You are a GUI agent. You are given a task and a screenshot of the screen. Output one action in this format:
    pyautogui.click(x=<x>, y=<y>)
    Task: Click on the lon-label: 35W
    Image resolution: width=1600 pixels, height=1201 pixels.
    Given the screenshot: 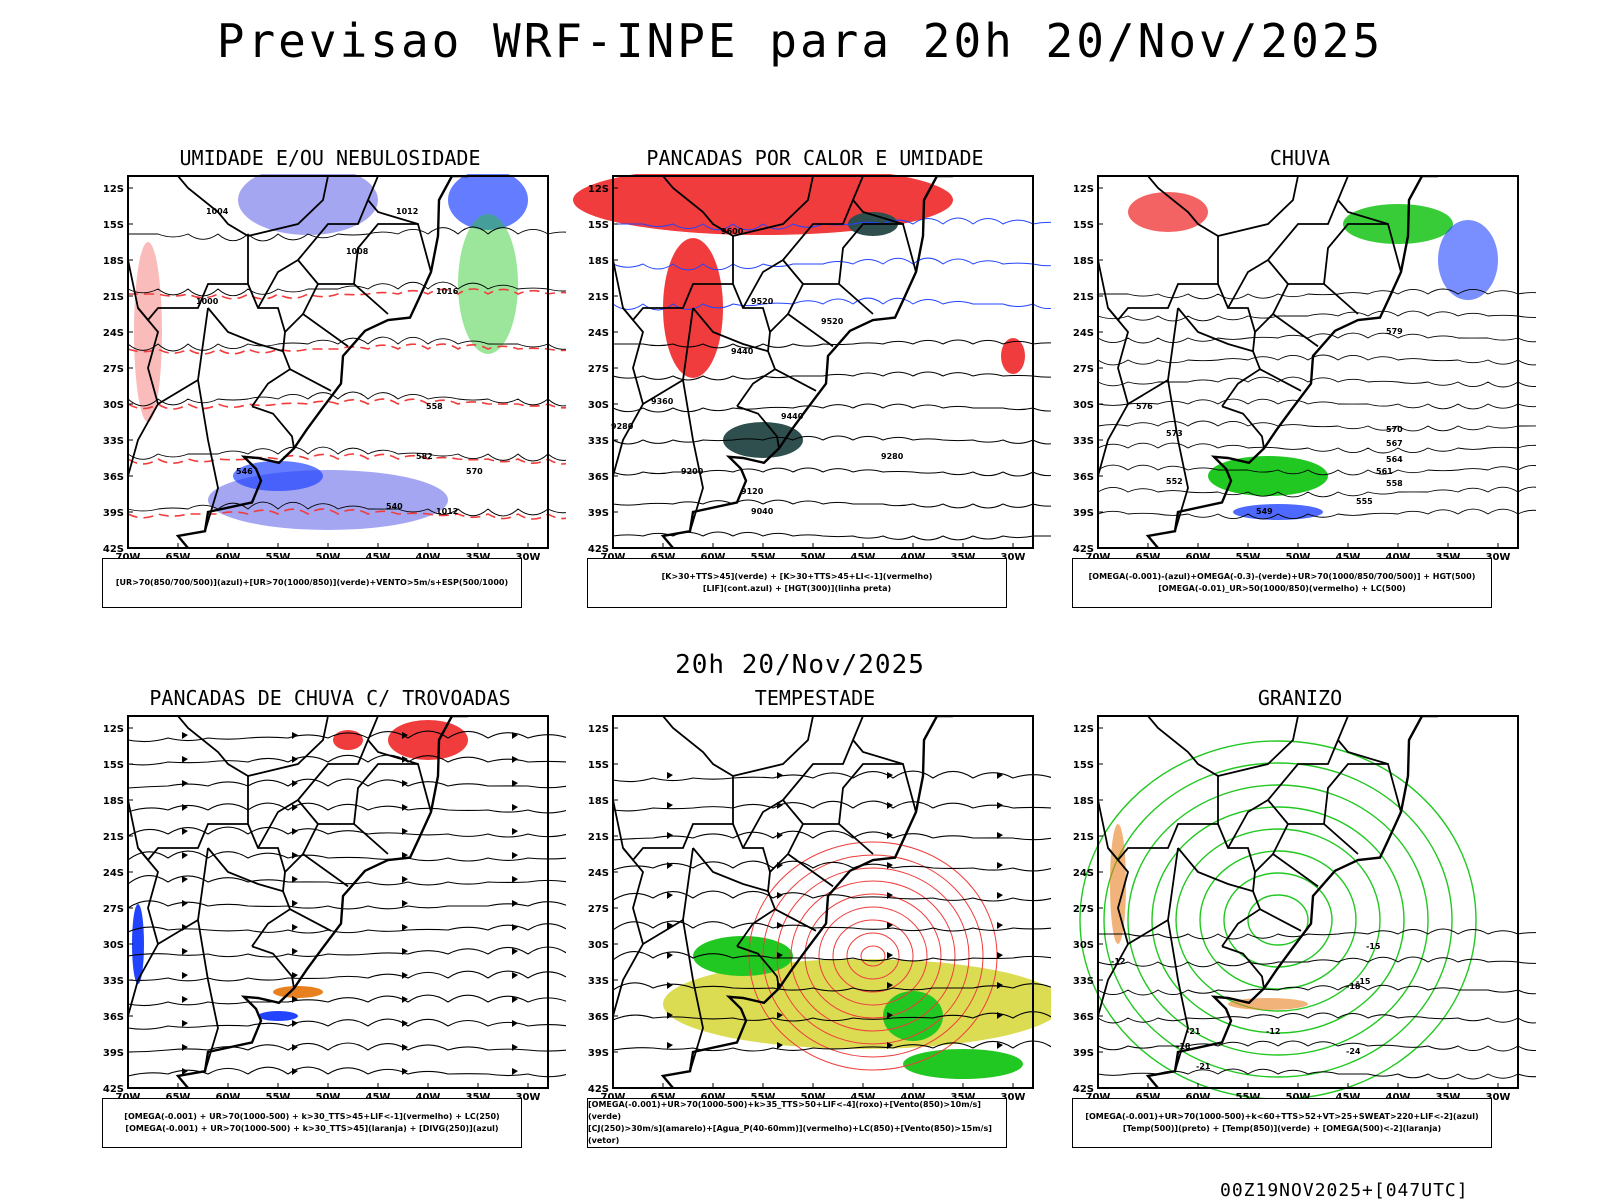 What is the action you would take?
    pyautogui.click(x=963, y=557)
    